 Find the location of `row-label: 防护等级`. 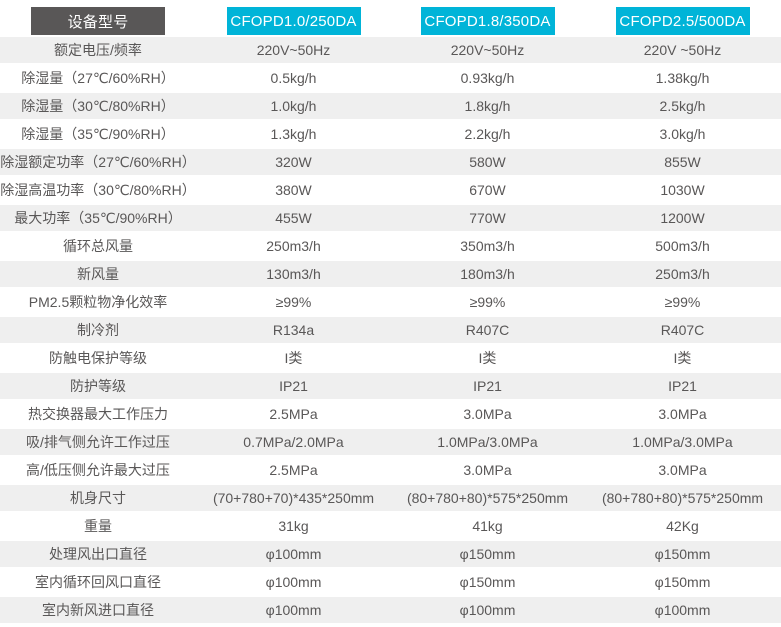

row-label: 防护等级 is located at coordinates (98, 386).